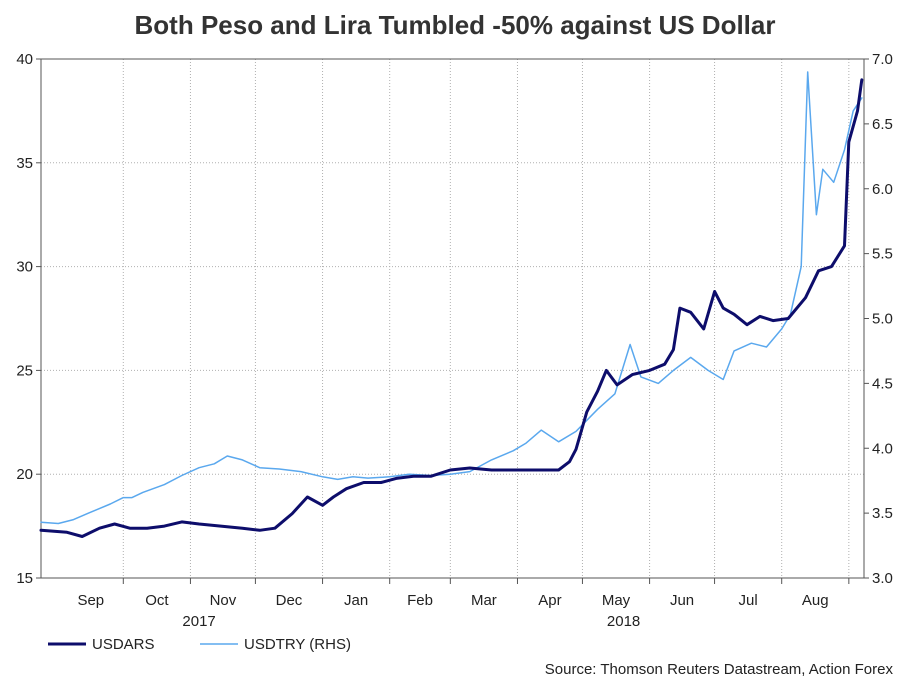 This screenshot has width=909, height=682. Describe the element at coordinates (882, 513) in the screenshot. I see `y-right-tick-label: 3.5` at that location.